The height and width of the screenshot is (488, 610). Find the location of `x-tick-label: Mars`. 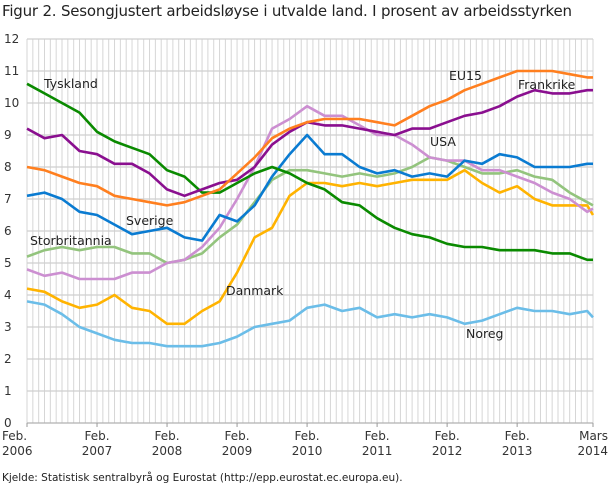

x-tick-label: Mars is located at coordinates (593, 436).